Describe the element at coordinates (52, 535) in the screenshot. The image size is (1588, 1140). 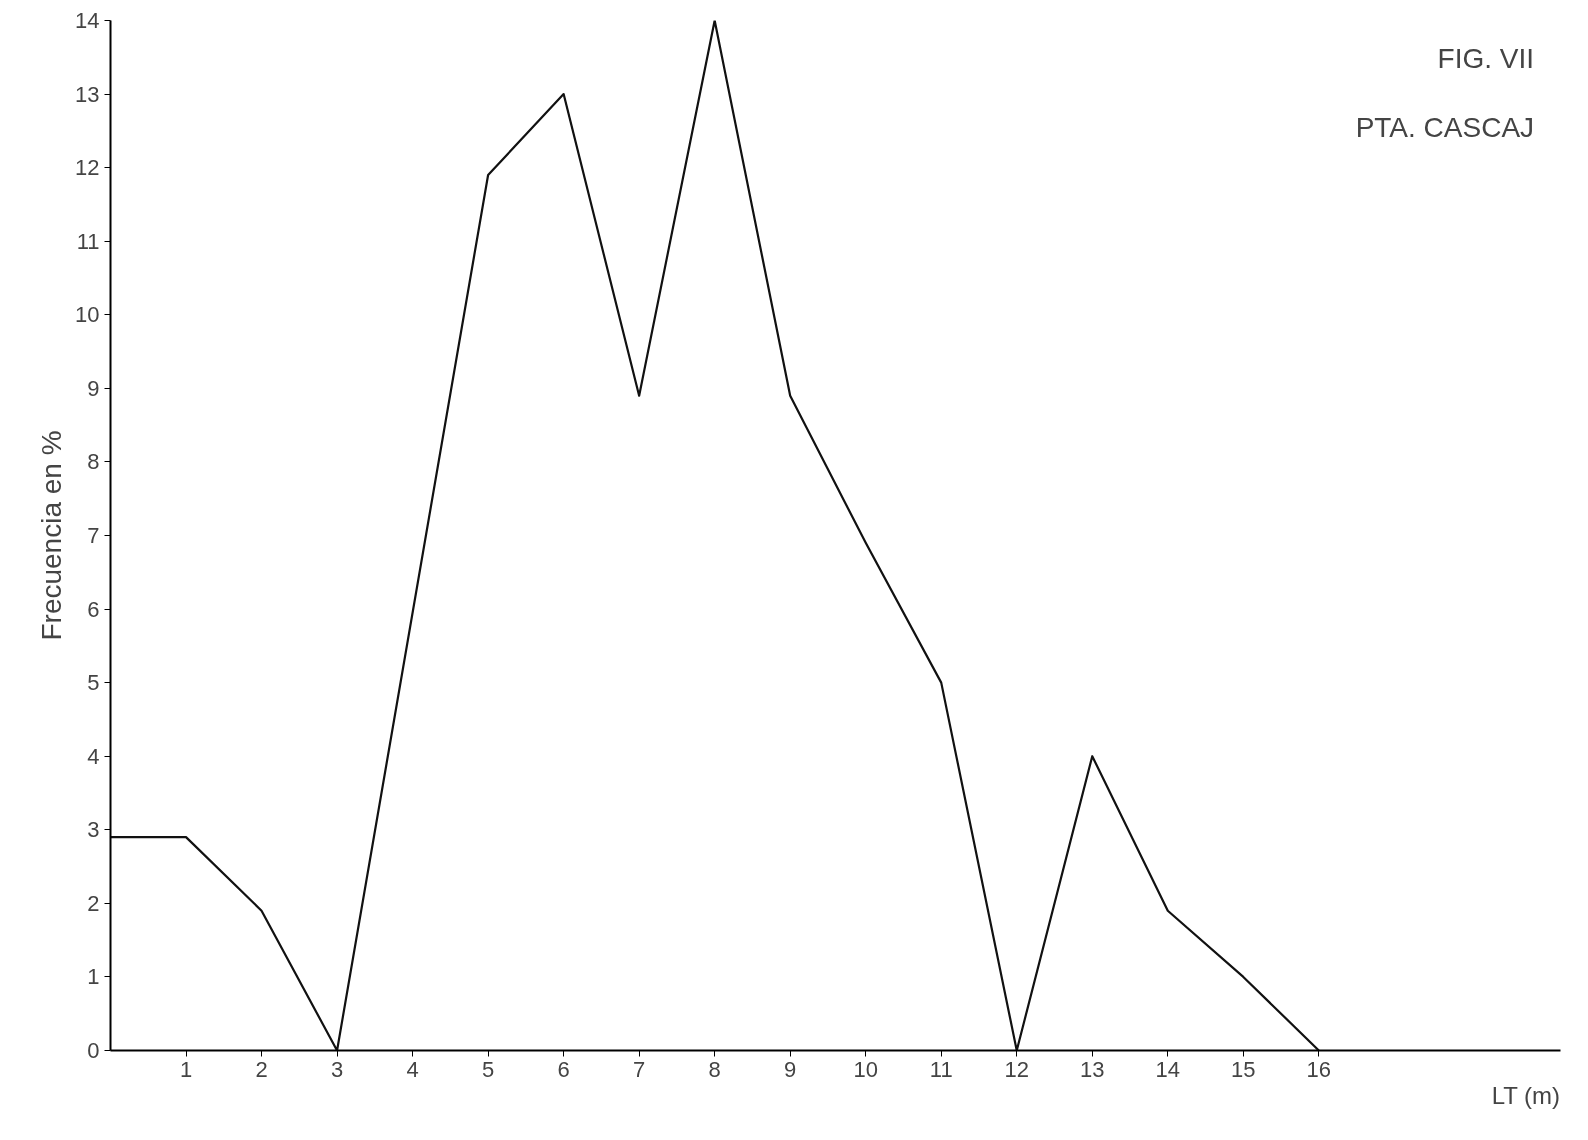
I see `y-axis-title: Frecuencia en %` at that location.